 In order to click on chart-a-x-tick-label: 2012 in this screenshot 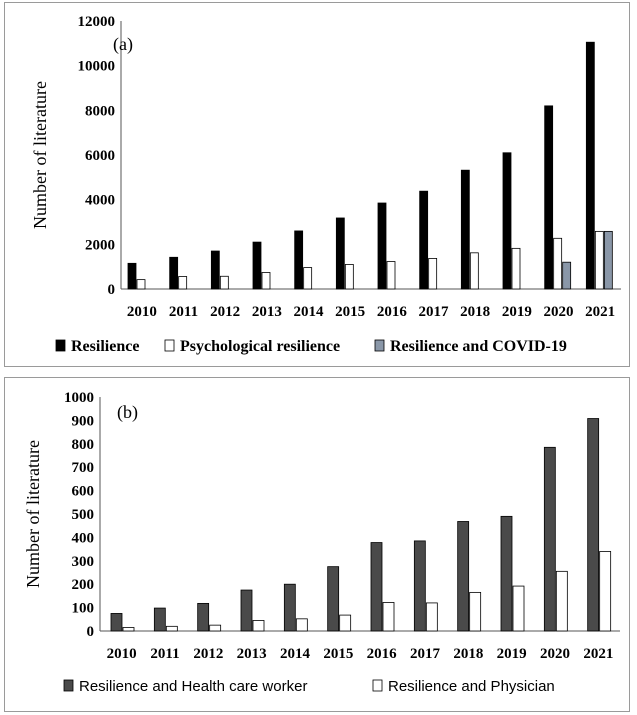, I will do `click(225, 312)`.